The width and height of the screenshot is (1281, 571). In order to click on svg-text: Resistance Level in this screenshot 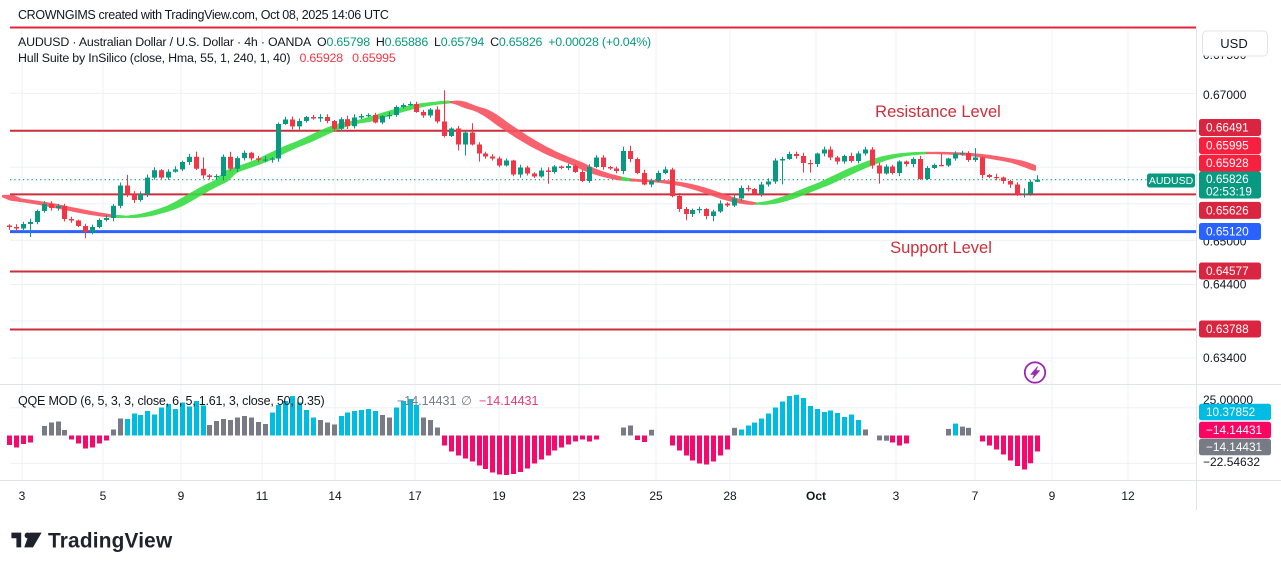, I will do `click(938, 112)`.